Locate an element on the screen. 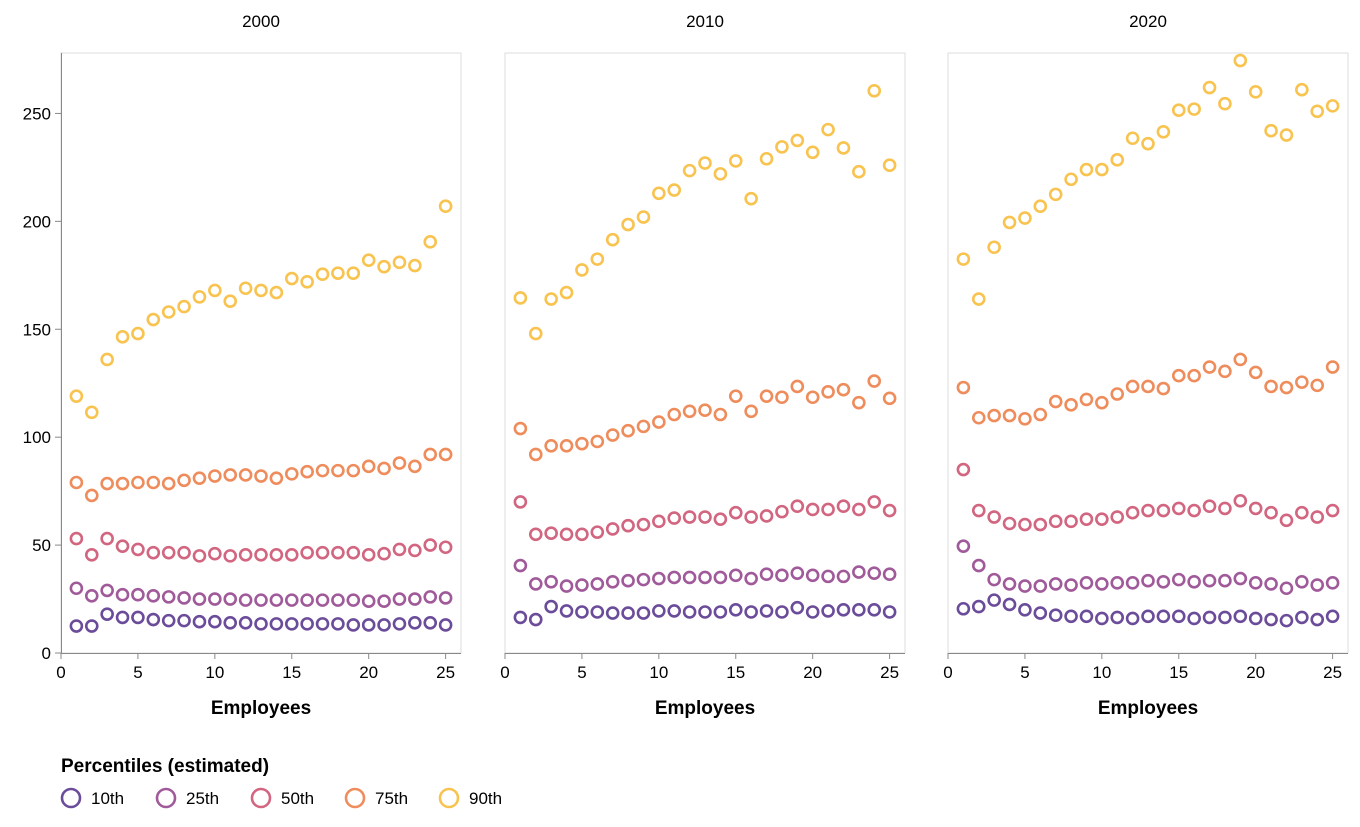 This screenshot has width=1360, height=827. legend-symbol-50th is located at coordinates (261, 798).